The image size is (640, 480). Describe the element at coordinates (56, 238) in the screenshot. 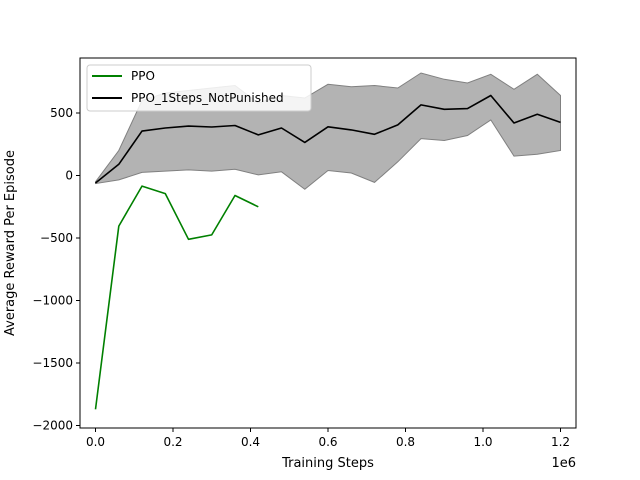

I see `y-tick-label: −500` at that location.